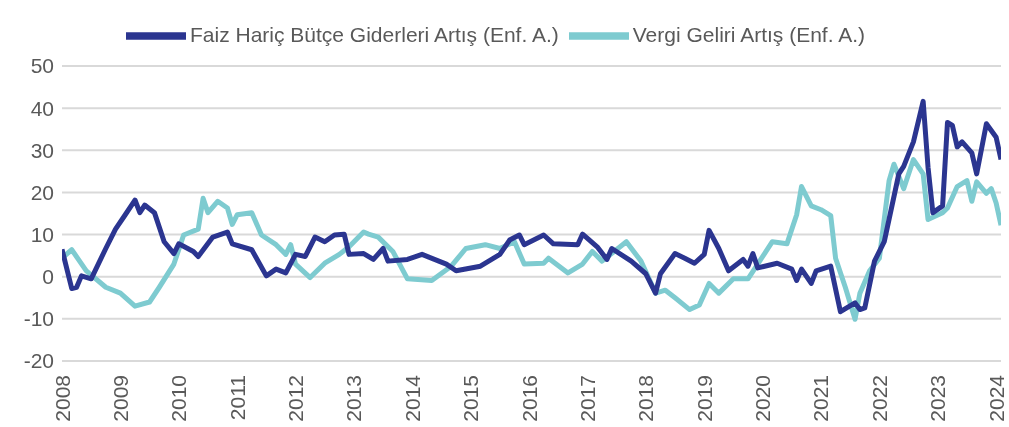  Describe the element at coordinates (879, 398) in the screenshot. I see `x-tick-label: 2022` at that location.